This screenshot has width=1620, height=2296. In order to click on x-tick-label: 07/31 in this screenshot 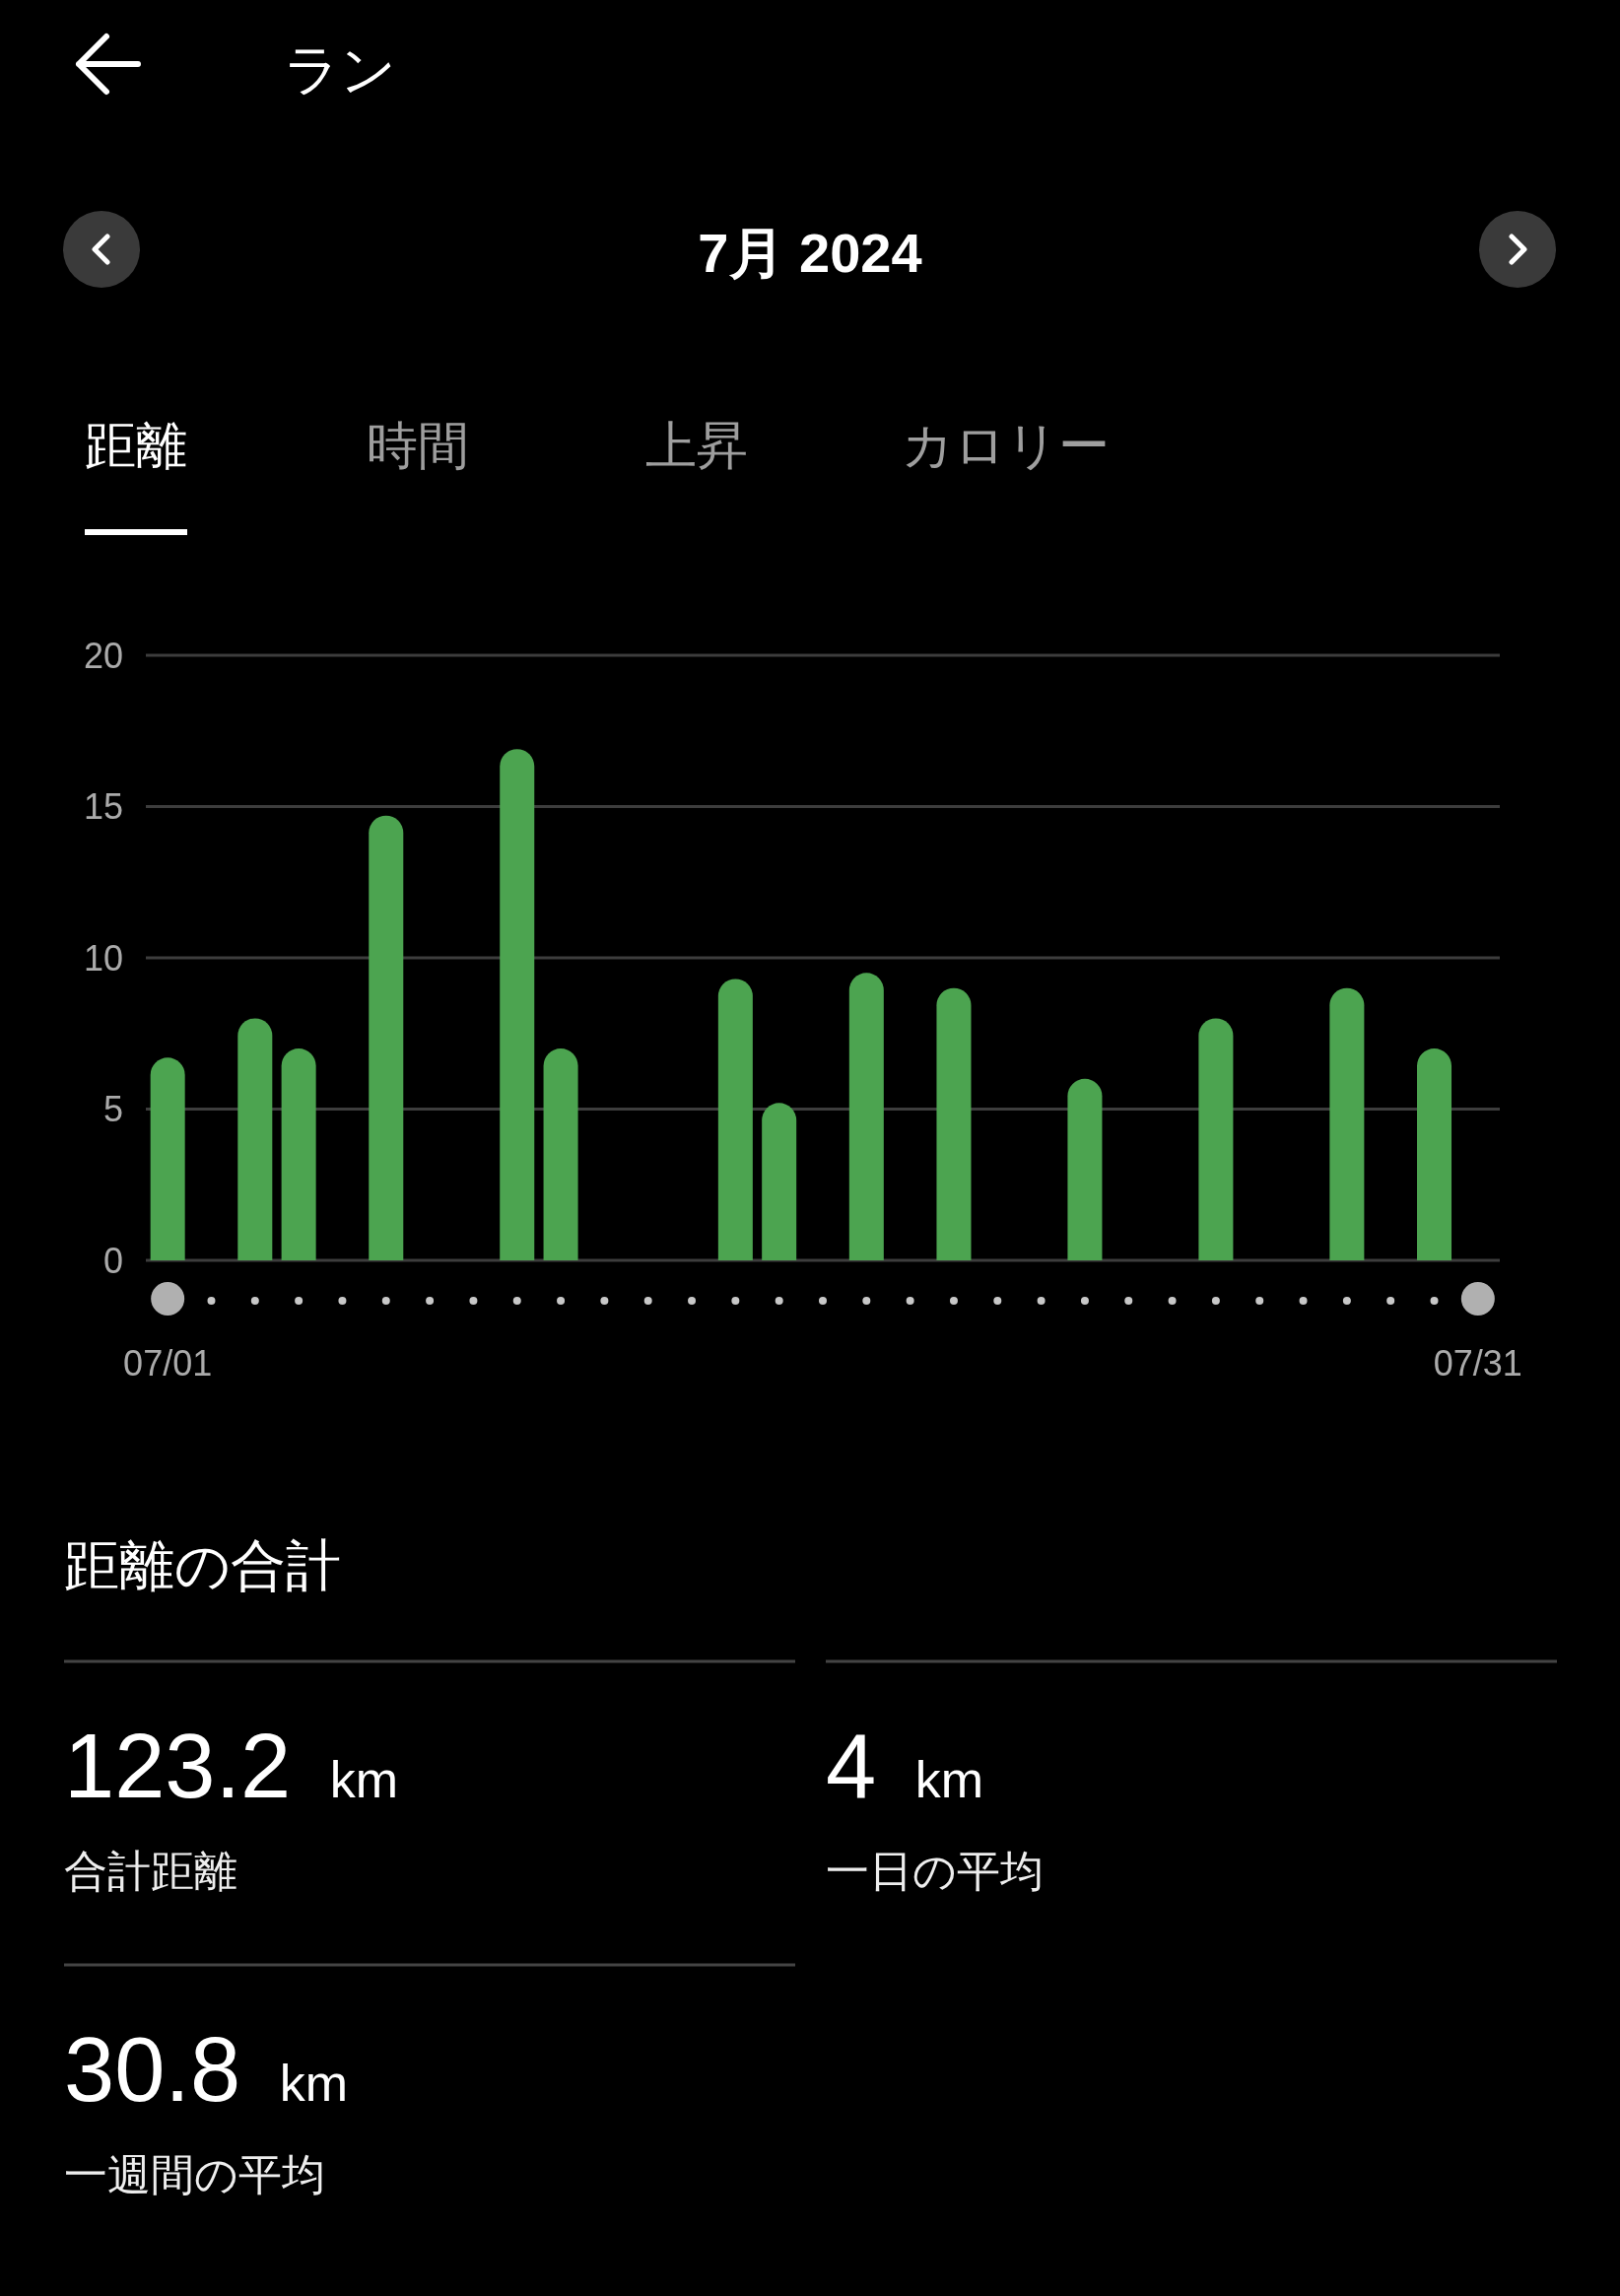, I will do `click(1477, 1363)`.